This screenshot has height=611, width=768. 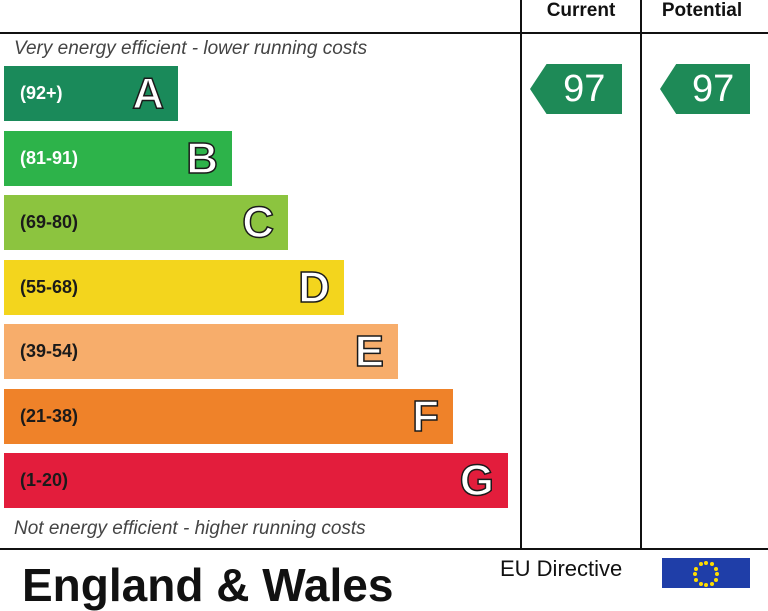 What do you see at coordinates (369, 351) in the screenshot?
I see `band-letter: E` at bounding box center [369, 351].